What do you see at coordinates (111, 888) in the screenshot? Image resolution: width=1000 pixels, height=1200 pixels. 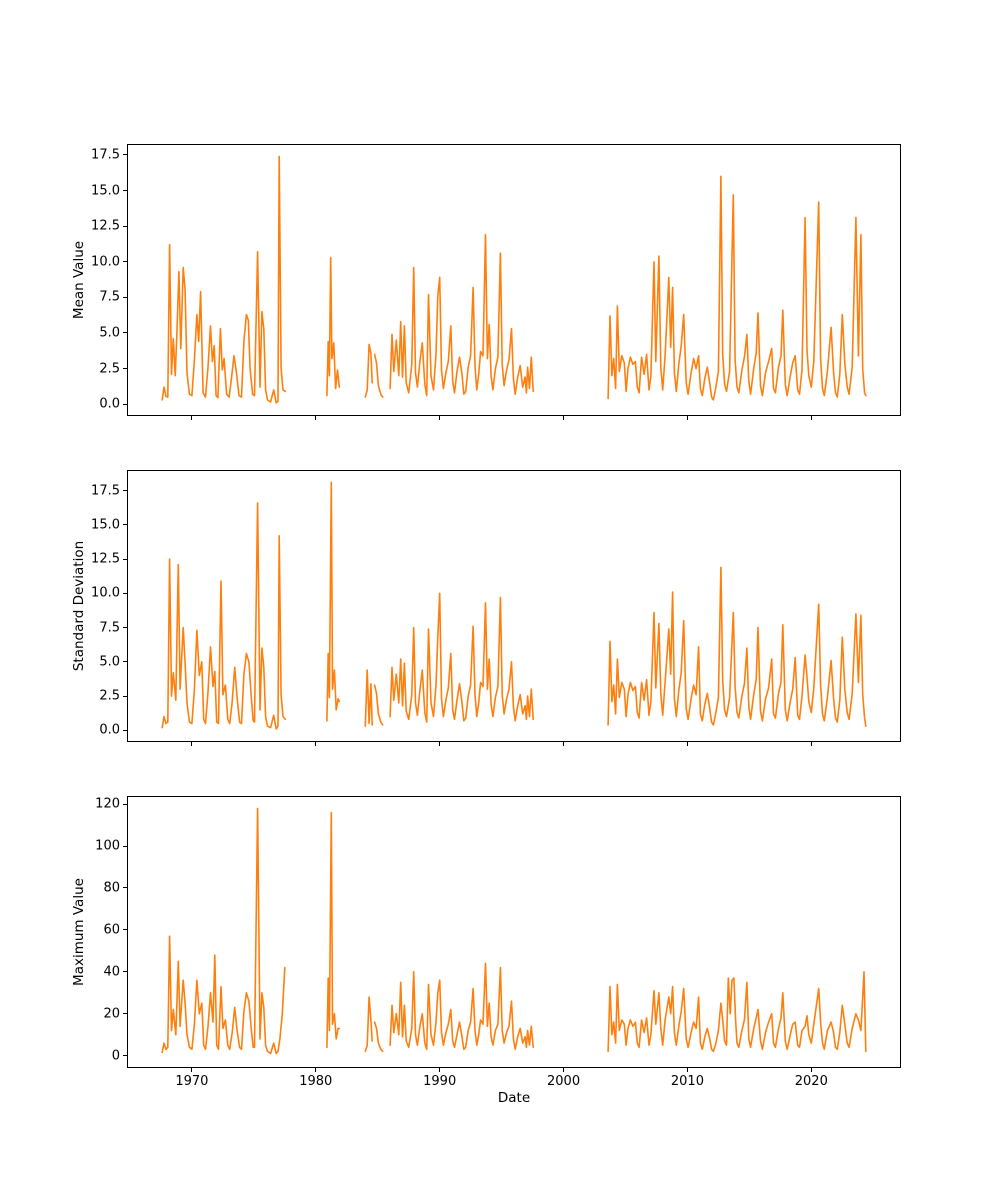 I see `y-tick-label: 80` at bounding box center [111, 888].